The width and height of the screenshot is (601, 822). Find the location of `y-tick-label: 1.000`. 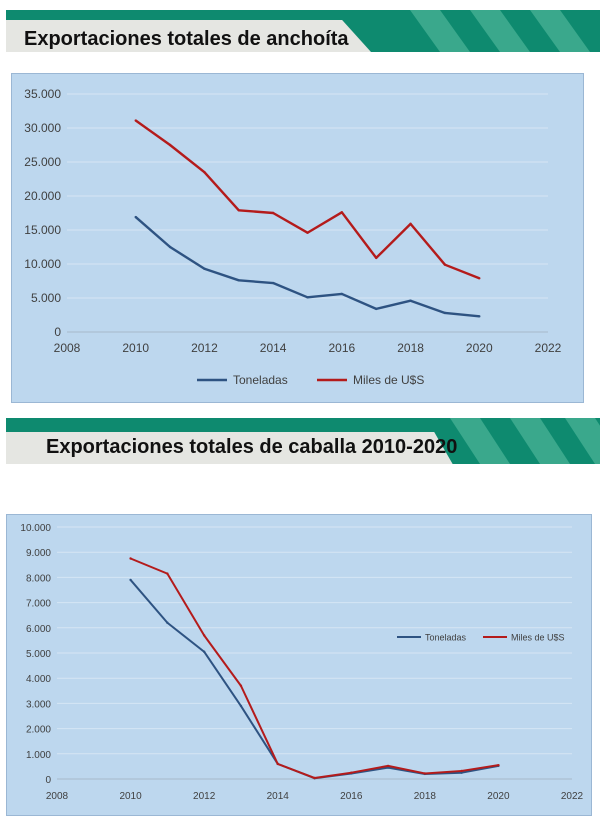

y-tick-label: 1.000 is located at coordinates (38, 755).